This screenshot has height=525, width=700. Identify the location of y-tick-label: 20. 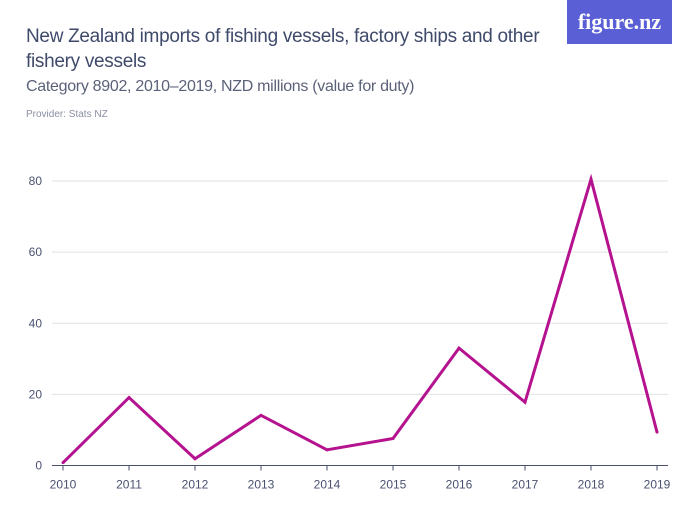
(36, 394).